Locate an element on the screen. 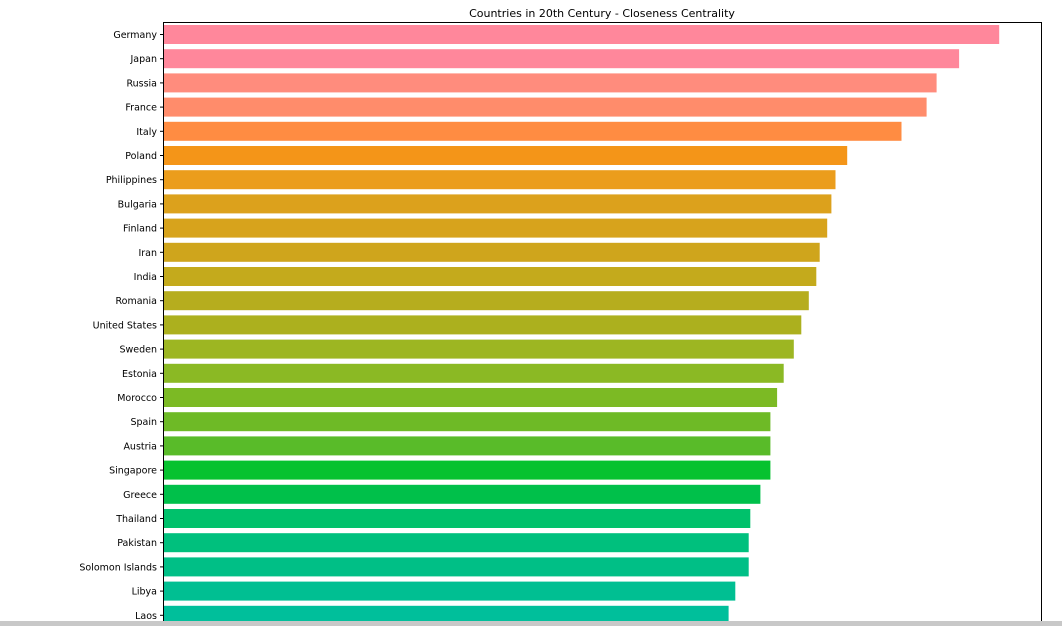 This screenshot has width=1062, height=626. bar-thailand is located at coordinates (457, 518).